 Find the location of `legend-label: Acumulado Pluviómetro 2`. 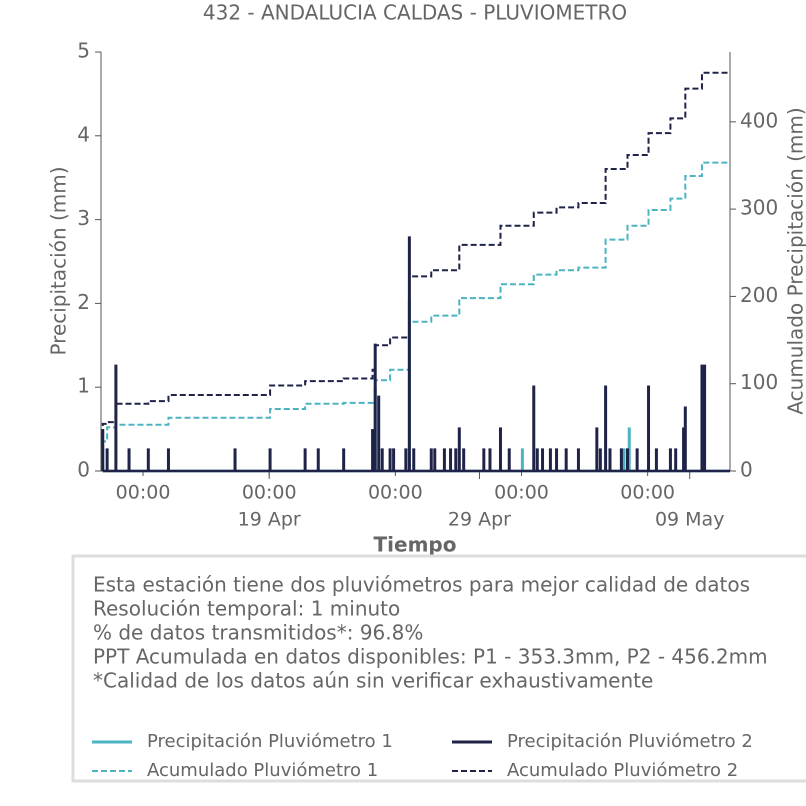

legend-label: Acumulado Pluviómetro 2 is located at coordinates (622, 770).